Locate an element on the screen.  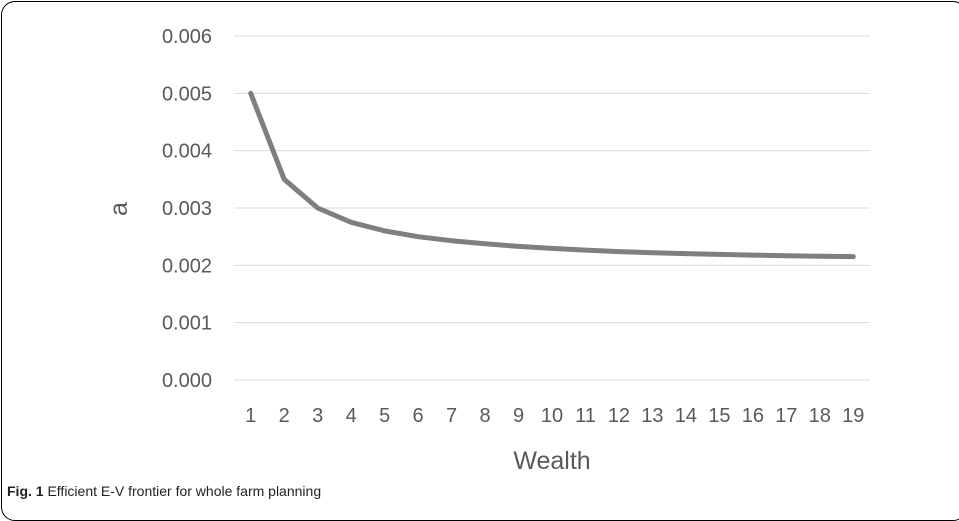
x-tick-label: 7 is located at coordinates (451, 416).